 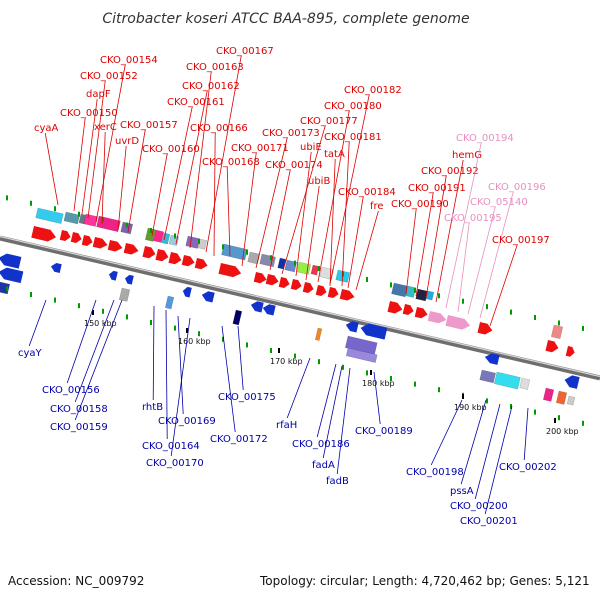 I want to click on top-gene-label: cyaA, so click(x=46, y=128).